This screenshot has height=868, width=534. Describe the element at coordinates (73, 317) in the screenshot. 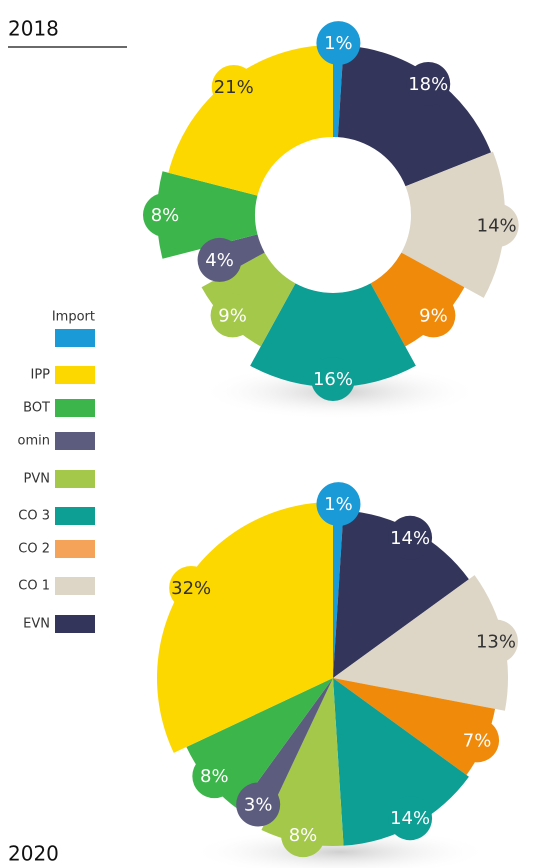

I see `legend-label: Import` at that location.